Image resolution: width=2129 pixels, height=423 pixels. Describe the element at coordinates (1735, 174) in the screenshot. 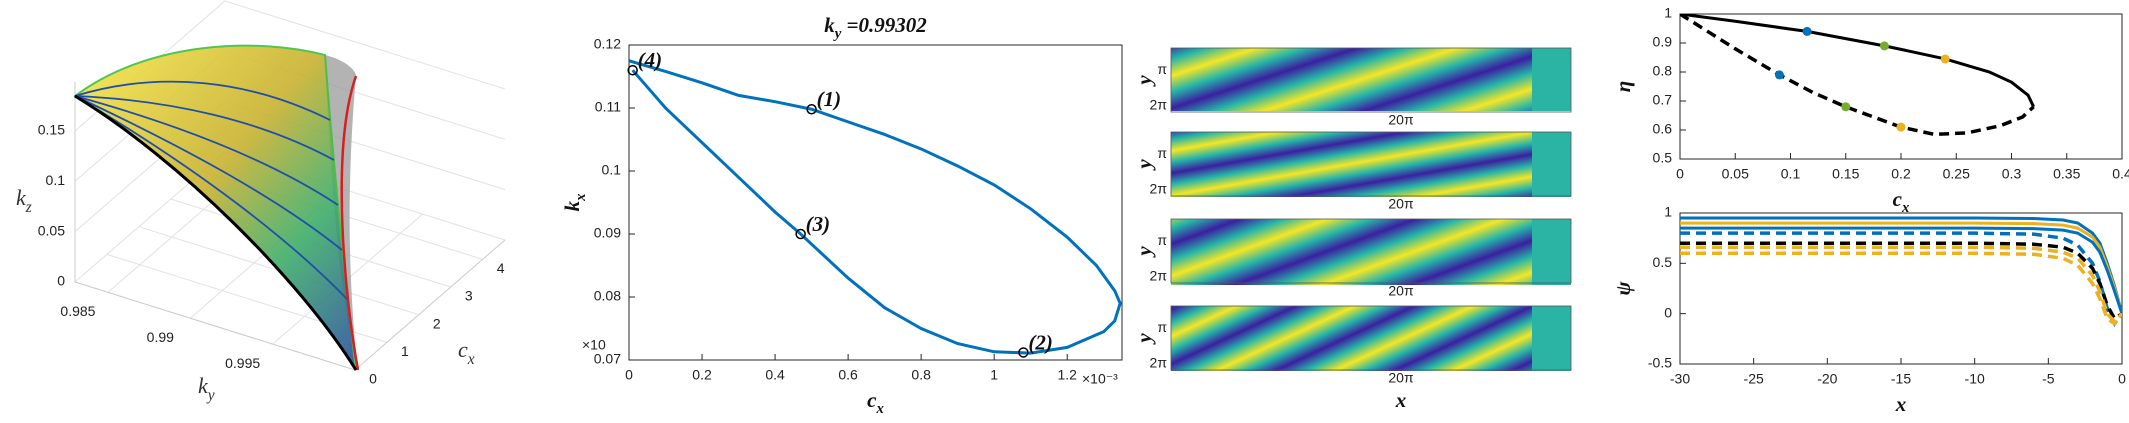

I see `x-tick-label: 0.05` at that location.